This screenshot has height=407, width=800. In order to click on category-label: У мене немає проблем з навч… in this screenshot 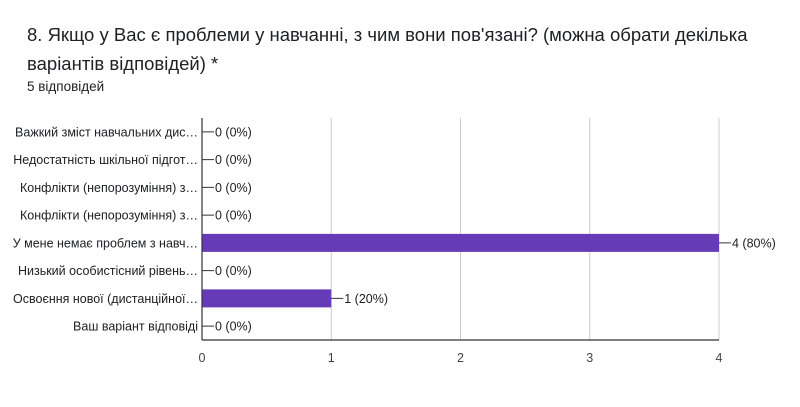, I will do `click(105, 243)`.